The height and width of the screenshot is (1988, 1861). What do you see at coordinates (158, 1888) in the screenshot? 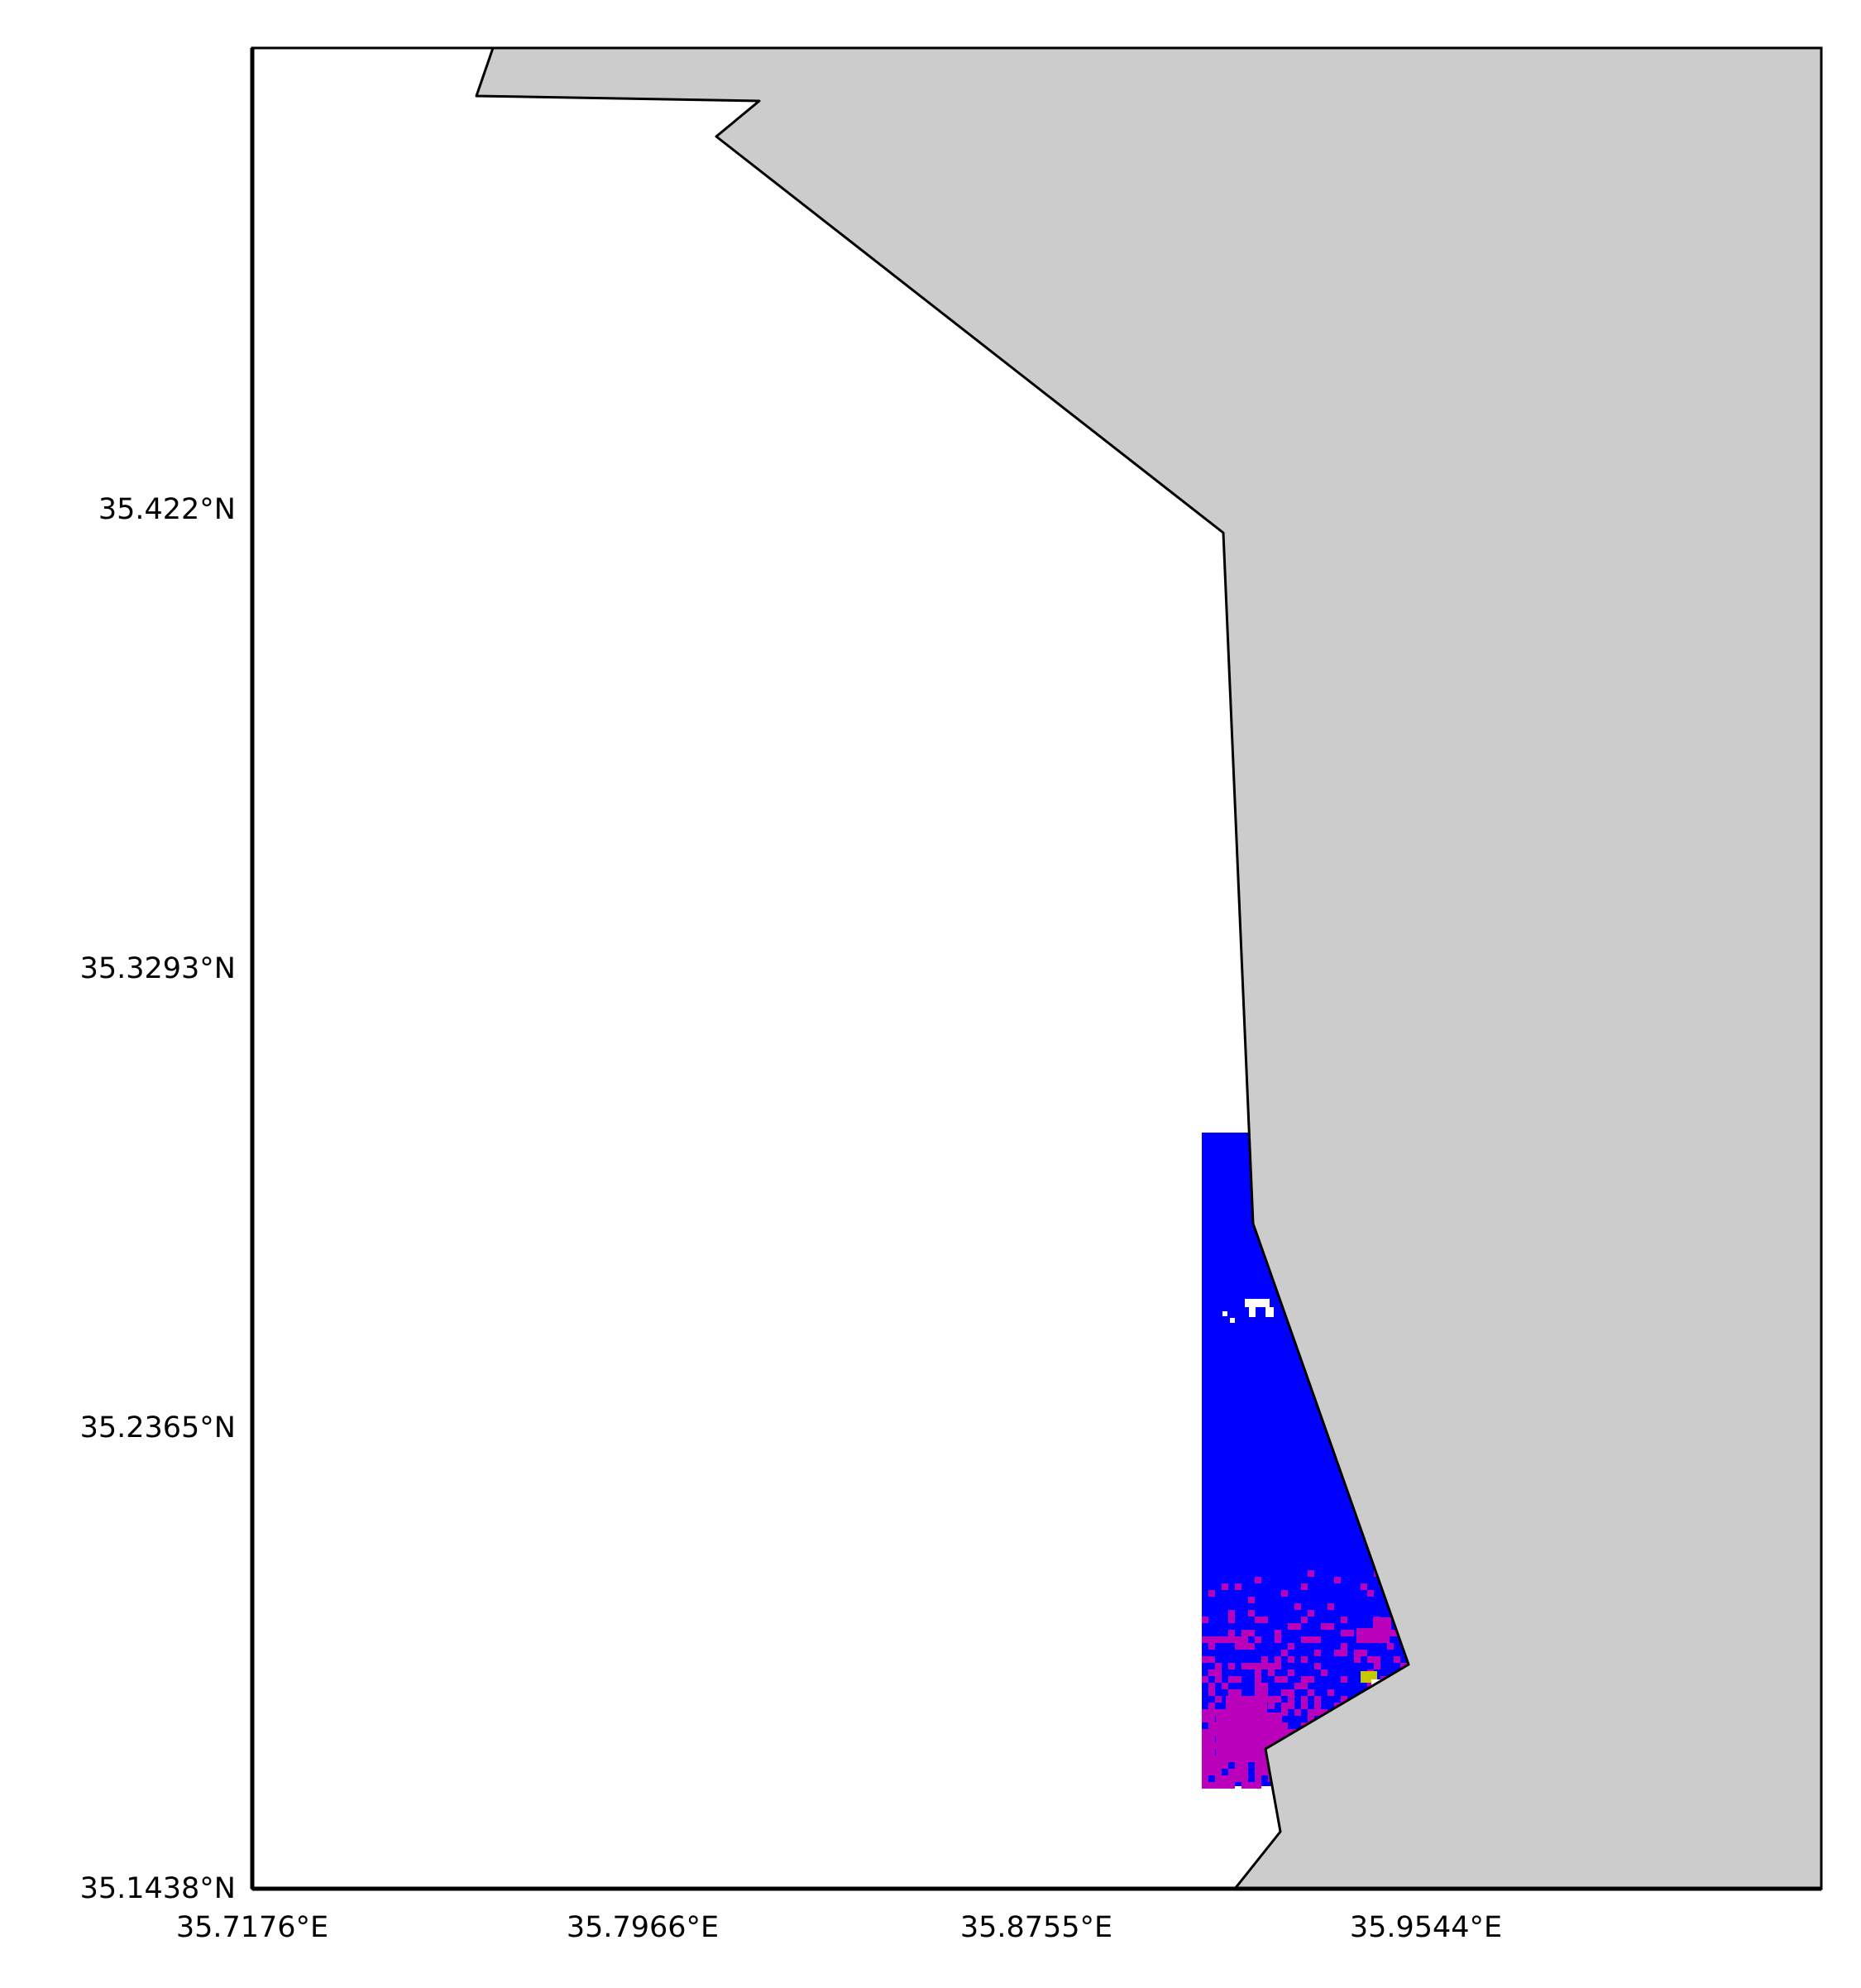
I see `lat-label: 35.1438°N` at bounding box center [158, 1888].